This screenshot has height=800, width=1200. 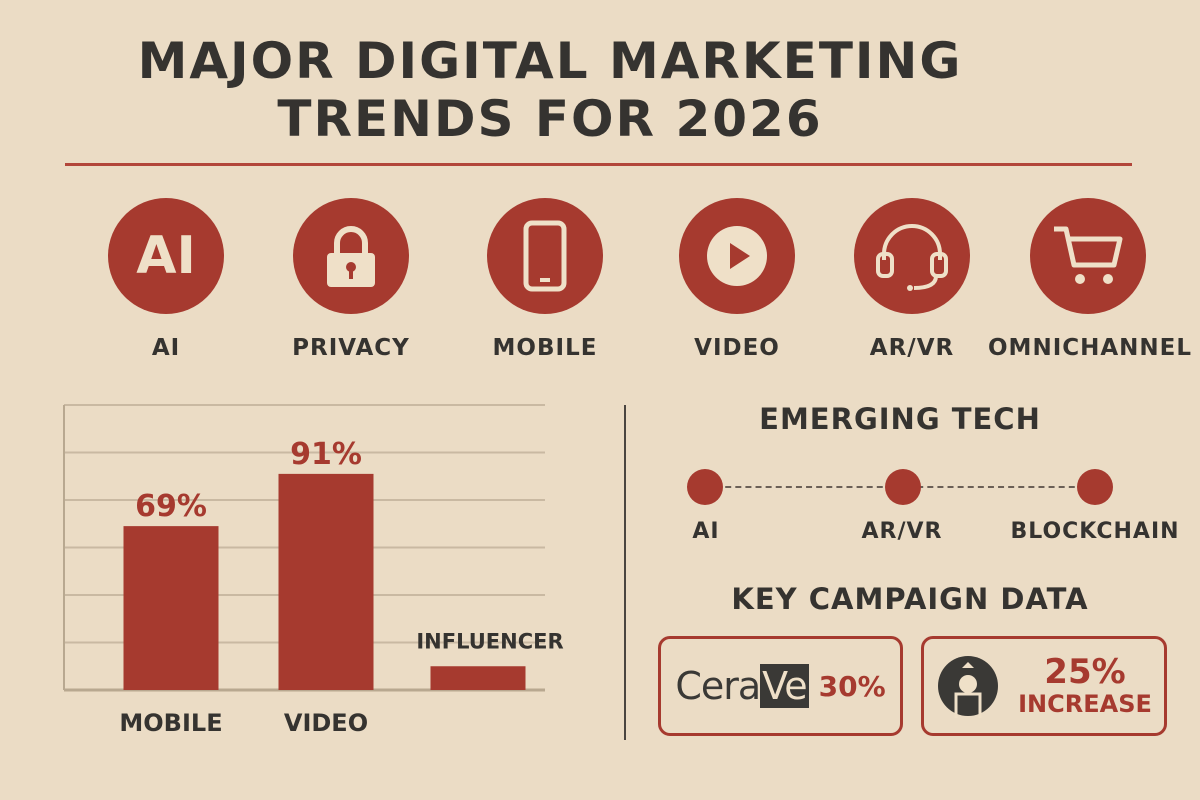 I want to click on category-label: MOBILE, so click(x=170, y=723).